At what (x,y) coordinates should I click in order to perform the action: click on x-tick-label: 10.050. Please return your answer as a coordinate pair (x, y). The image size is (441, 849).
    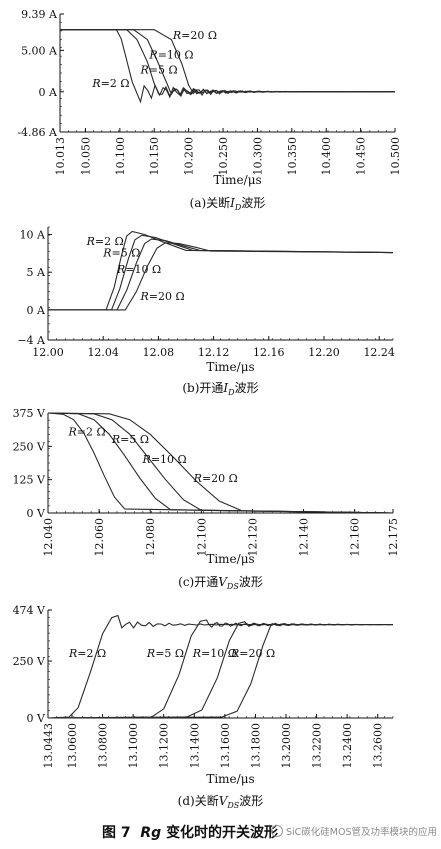
    Looking at the image, I should click on (85, 156).